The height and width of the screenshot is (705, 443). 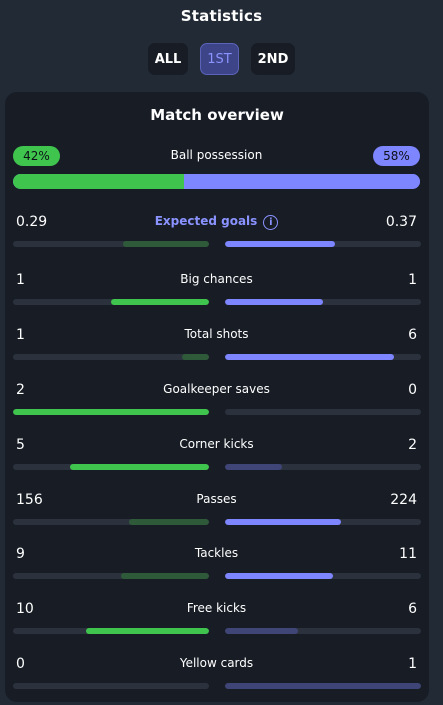 I want to click on stat-row-corner-kicks: 5 Corner kicks 2, so click(x=217, y=457).